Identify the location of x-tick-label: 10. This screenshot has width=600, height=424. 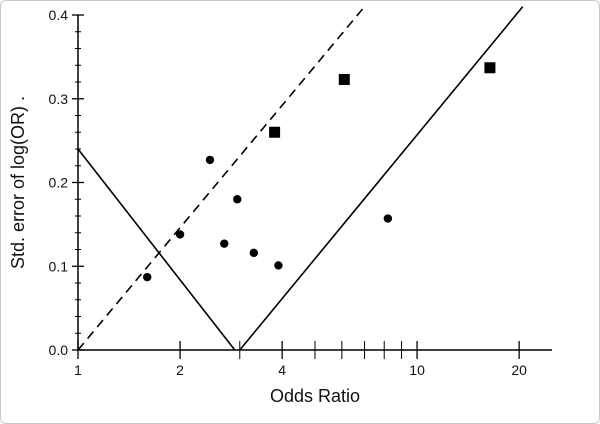
(417, 370).